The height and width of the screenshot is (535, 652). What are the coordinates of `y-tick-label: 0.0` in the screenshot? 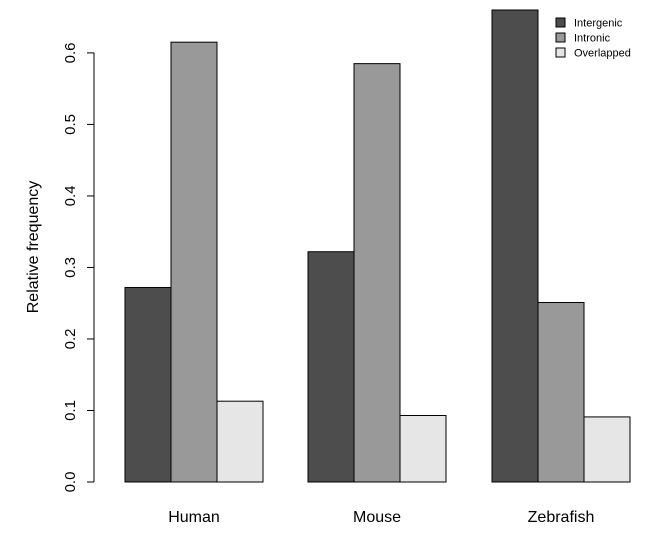 It's located at (70, 482).